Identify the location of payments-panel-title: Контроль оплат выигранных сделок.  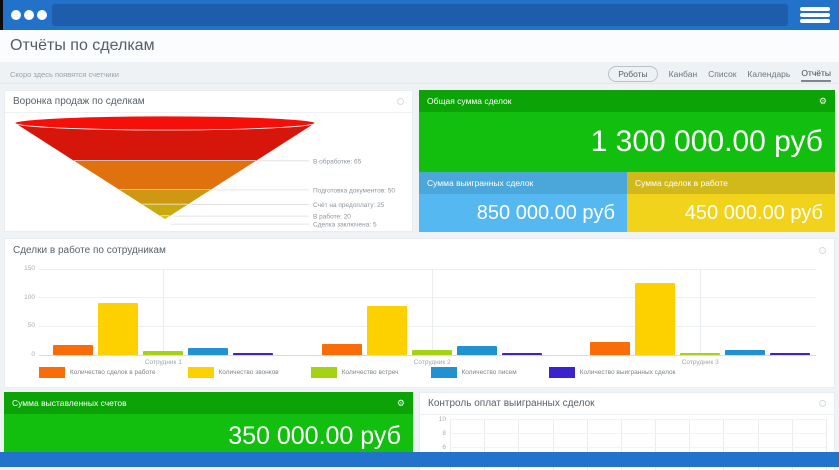
(511, 403).